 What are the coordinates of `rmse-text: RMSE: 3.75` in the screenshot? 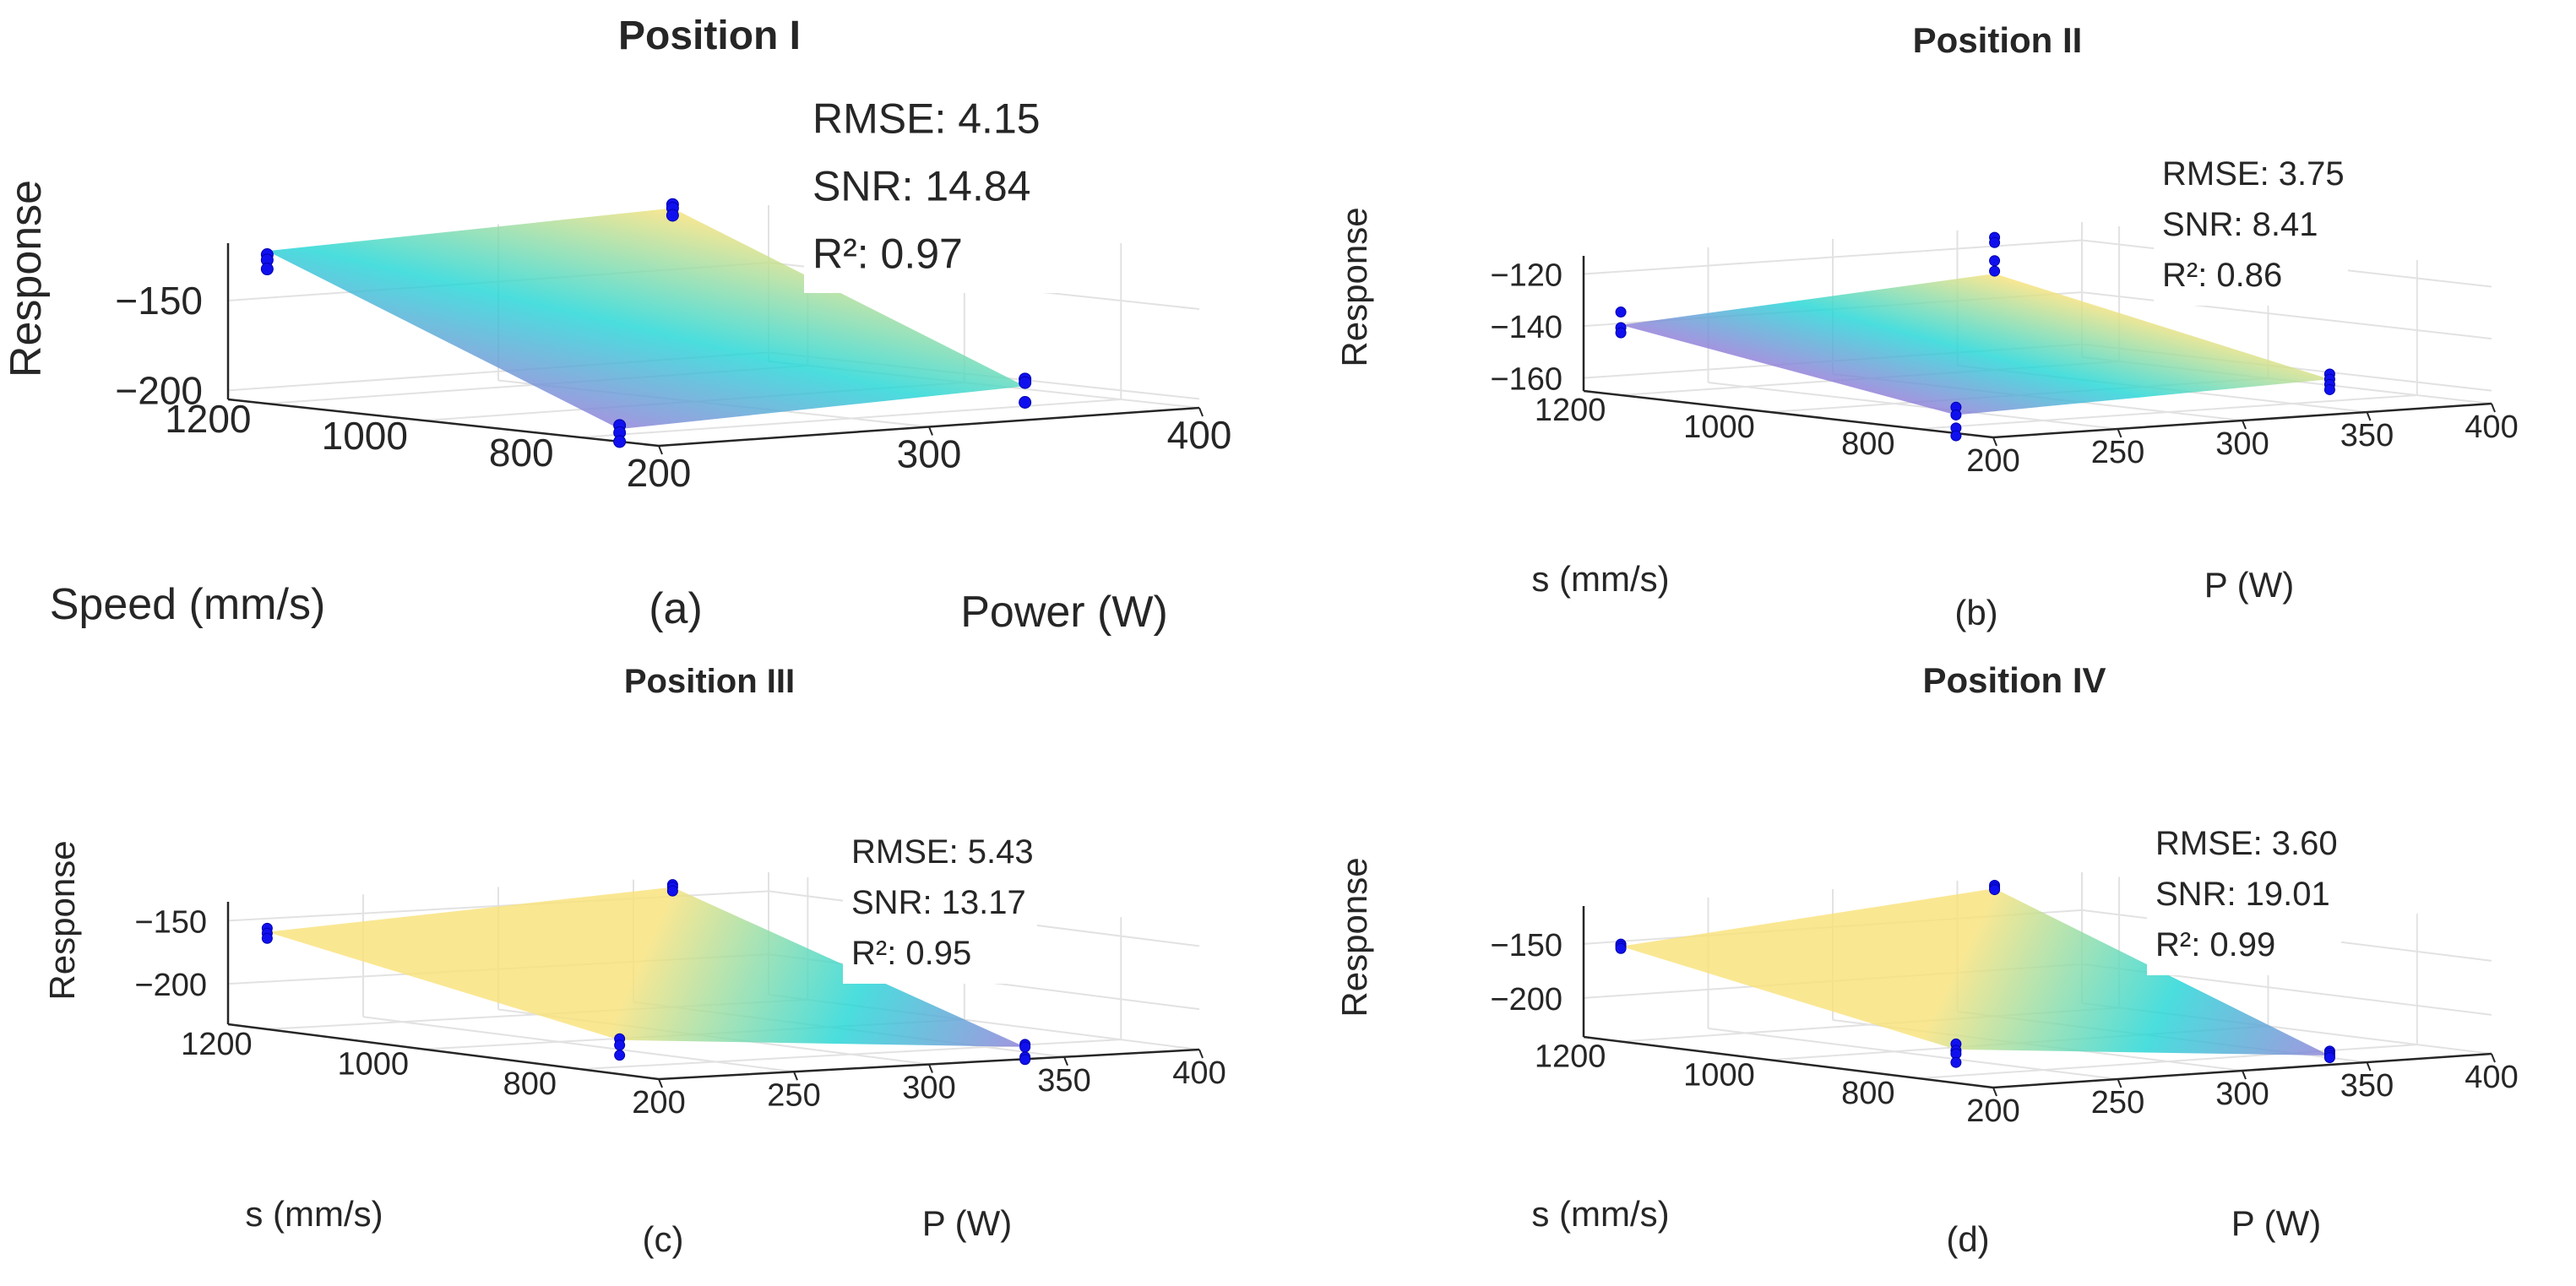 It's located at (2253, 174).